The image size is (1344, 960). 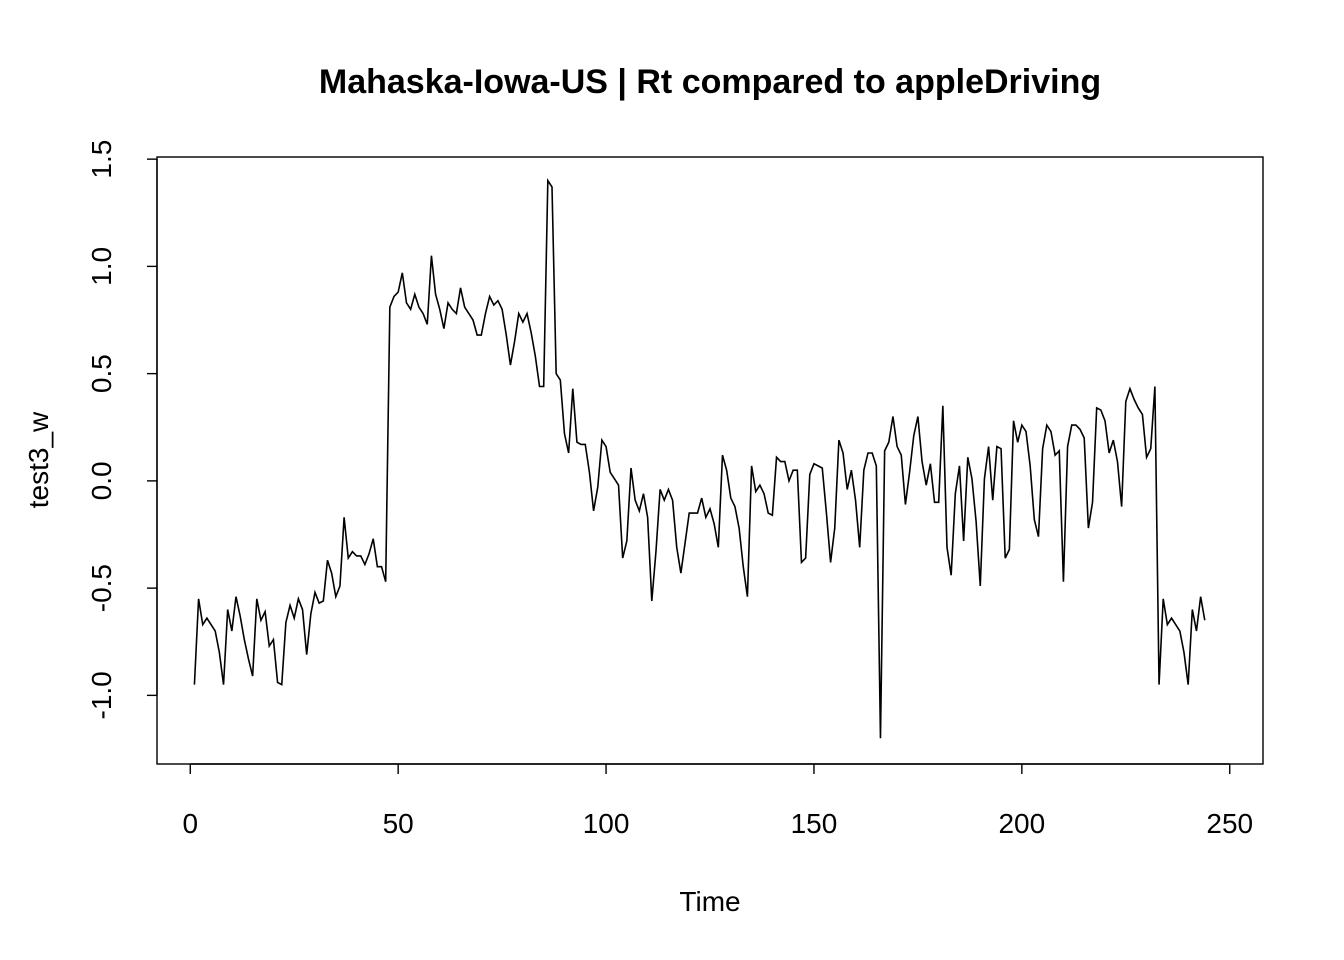 What do you see at coordinates (709, 901) in the screenshot?
I see `x-axis-label: Time` at bounding box center [709, 901].